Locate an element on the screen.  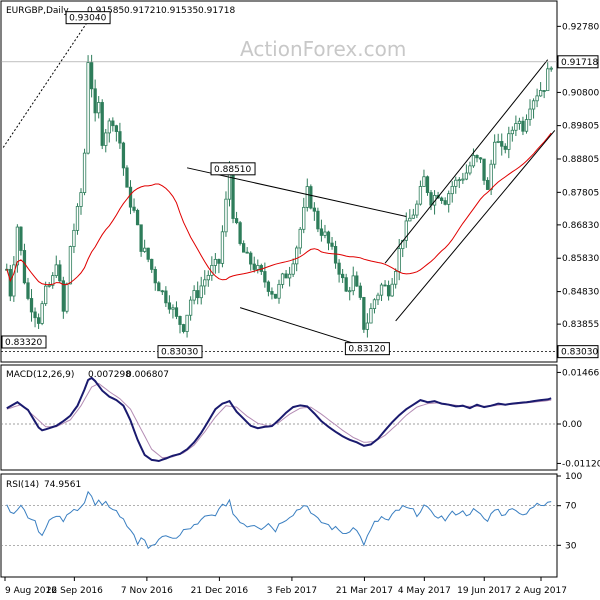
macd-signal-value: 0.006807 is located at coordinates (147, 375).